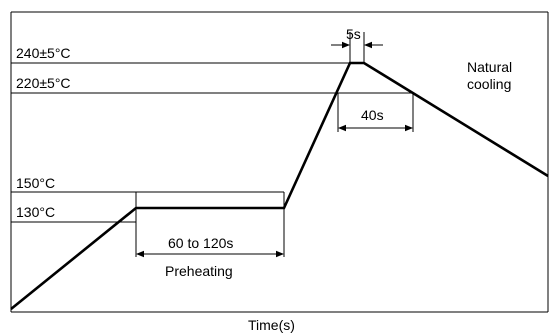 This screenshot has height=333, width=551. What do you see at coordinates (271, 325) in the screenshot?
I see `x-axis-label: Time(s)` at bounding box center [271, 325].